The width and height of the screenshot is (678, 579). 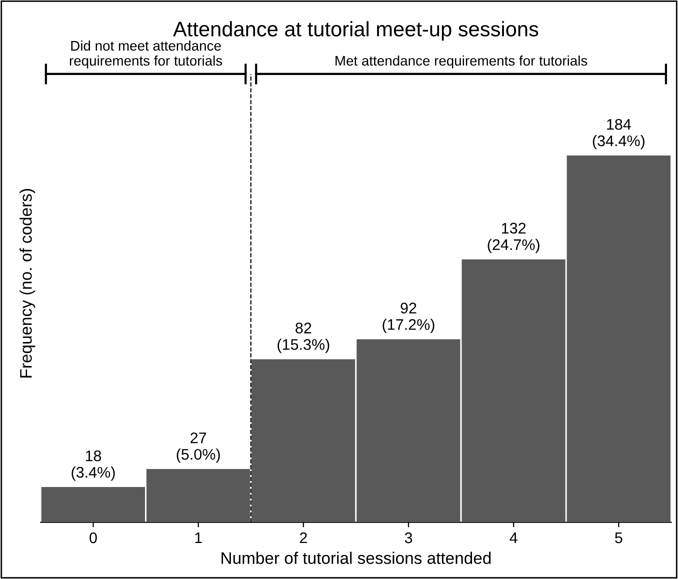 What do you see at coordinates (303, 538) in the screenshot?
I see `x-tick-label: 2` at bounding box center [303, 538].